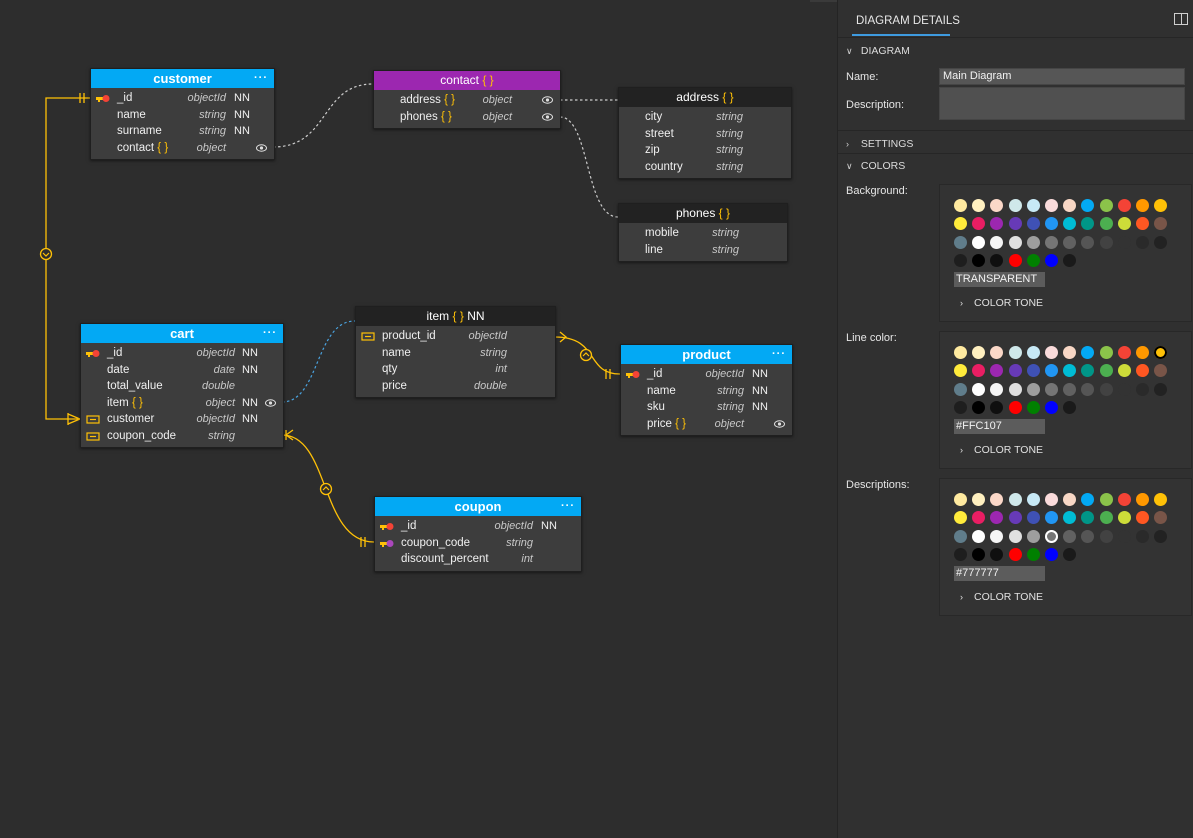  I want to click on field-row: street string, so click(705, 134).